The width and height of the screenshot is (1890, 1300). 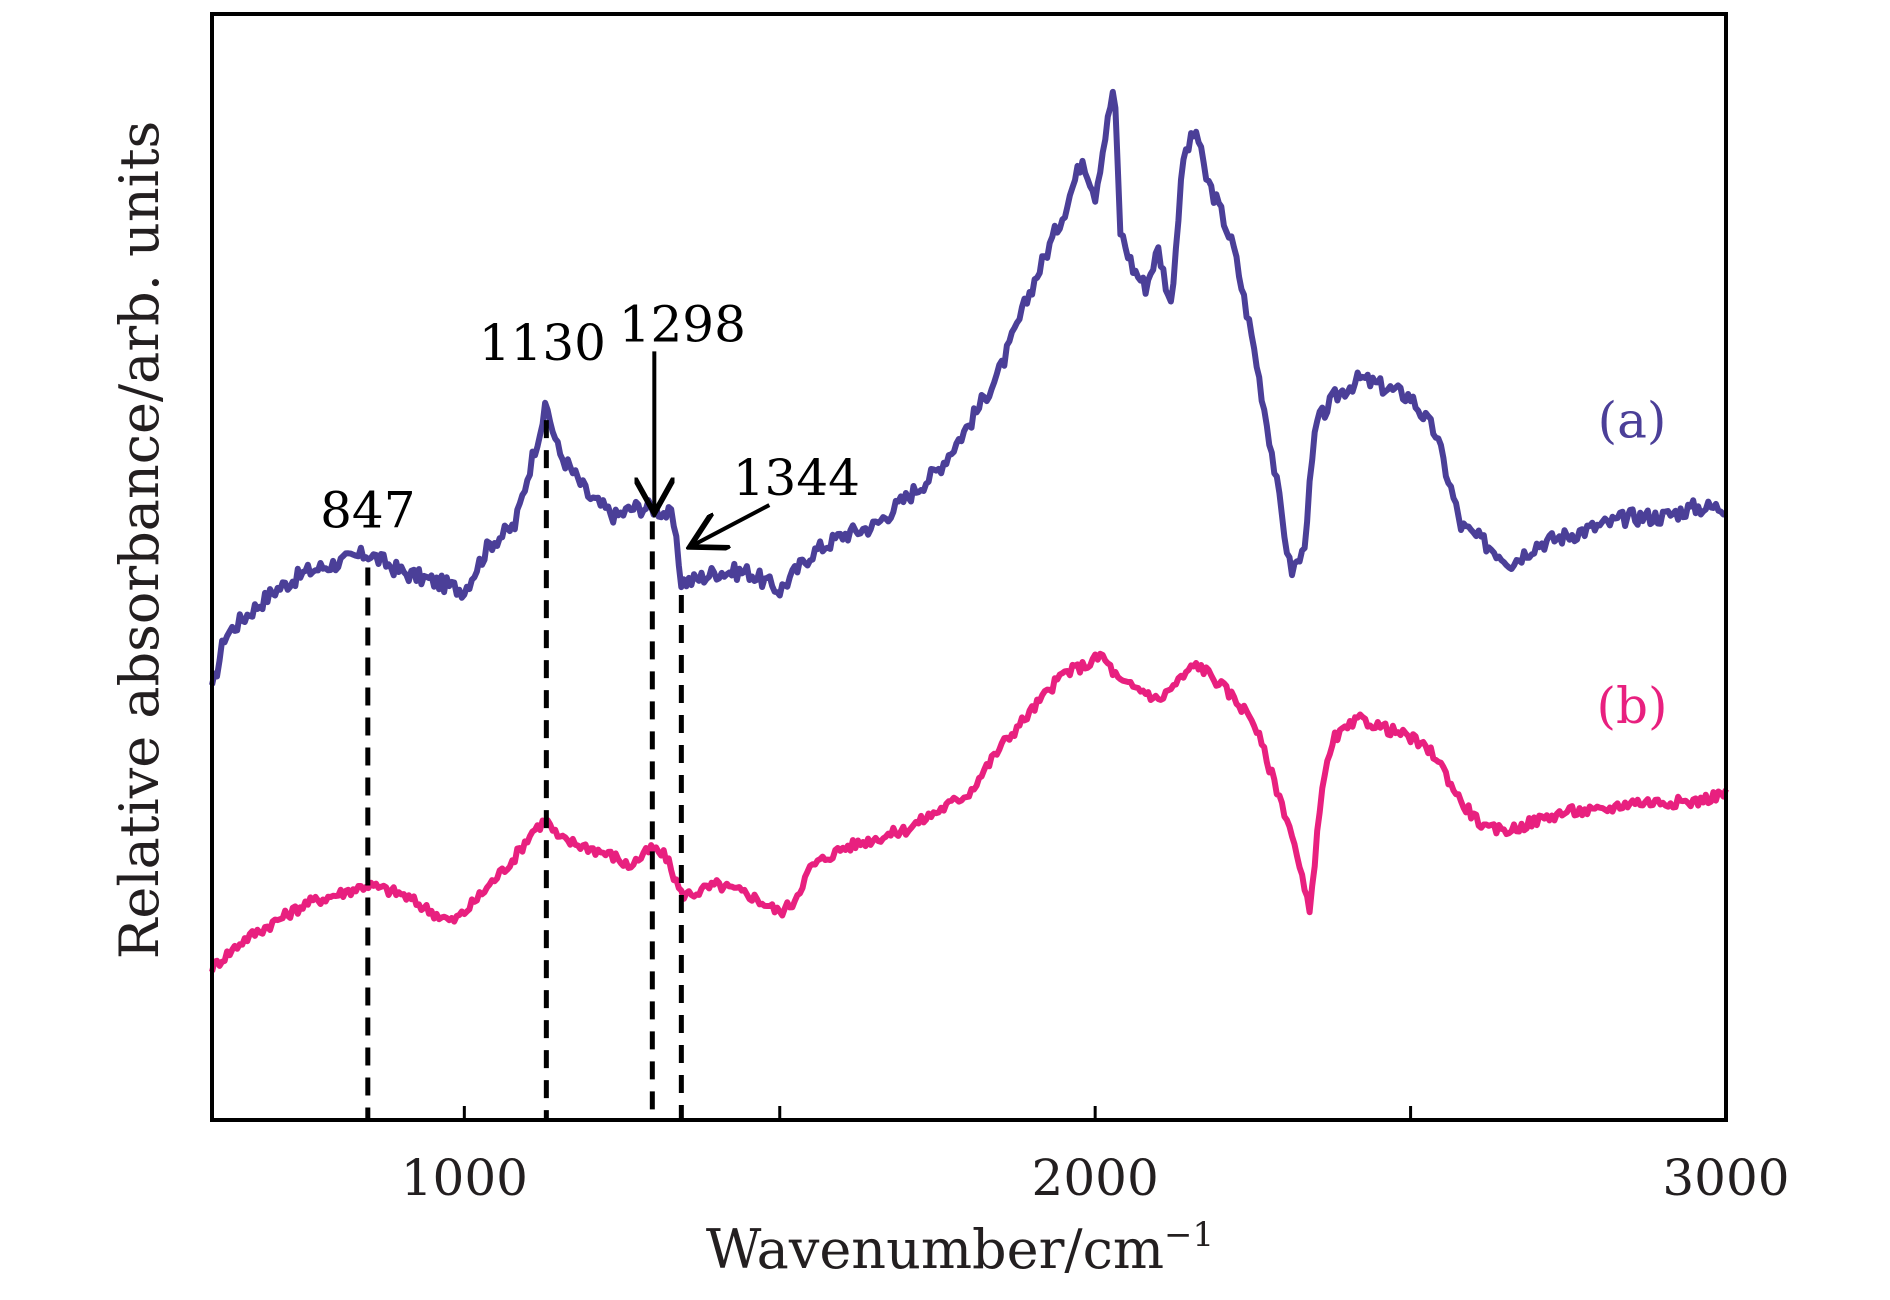 What do you see at coordinates (542, 343) in the screenshot?
I see `peak-label-1130: 1130` at bounding box center [542, 343].